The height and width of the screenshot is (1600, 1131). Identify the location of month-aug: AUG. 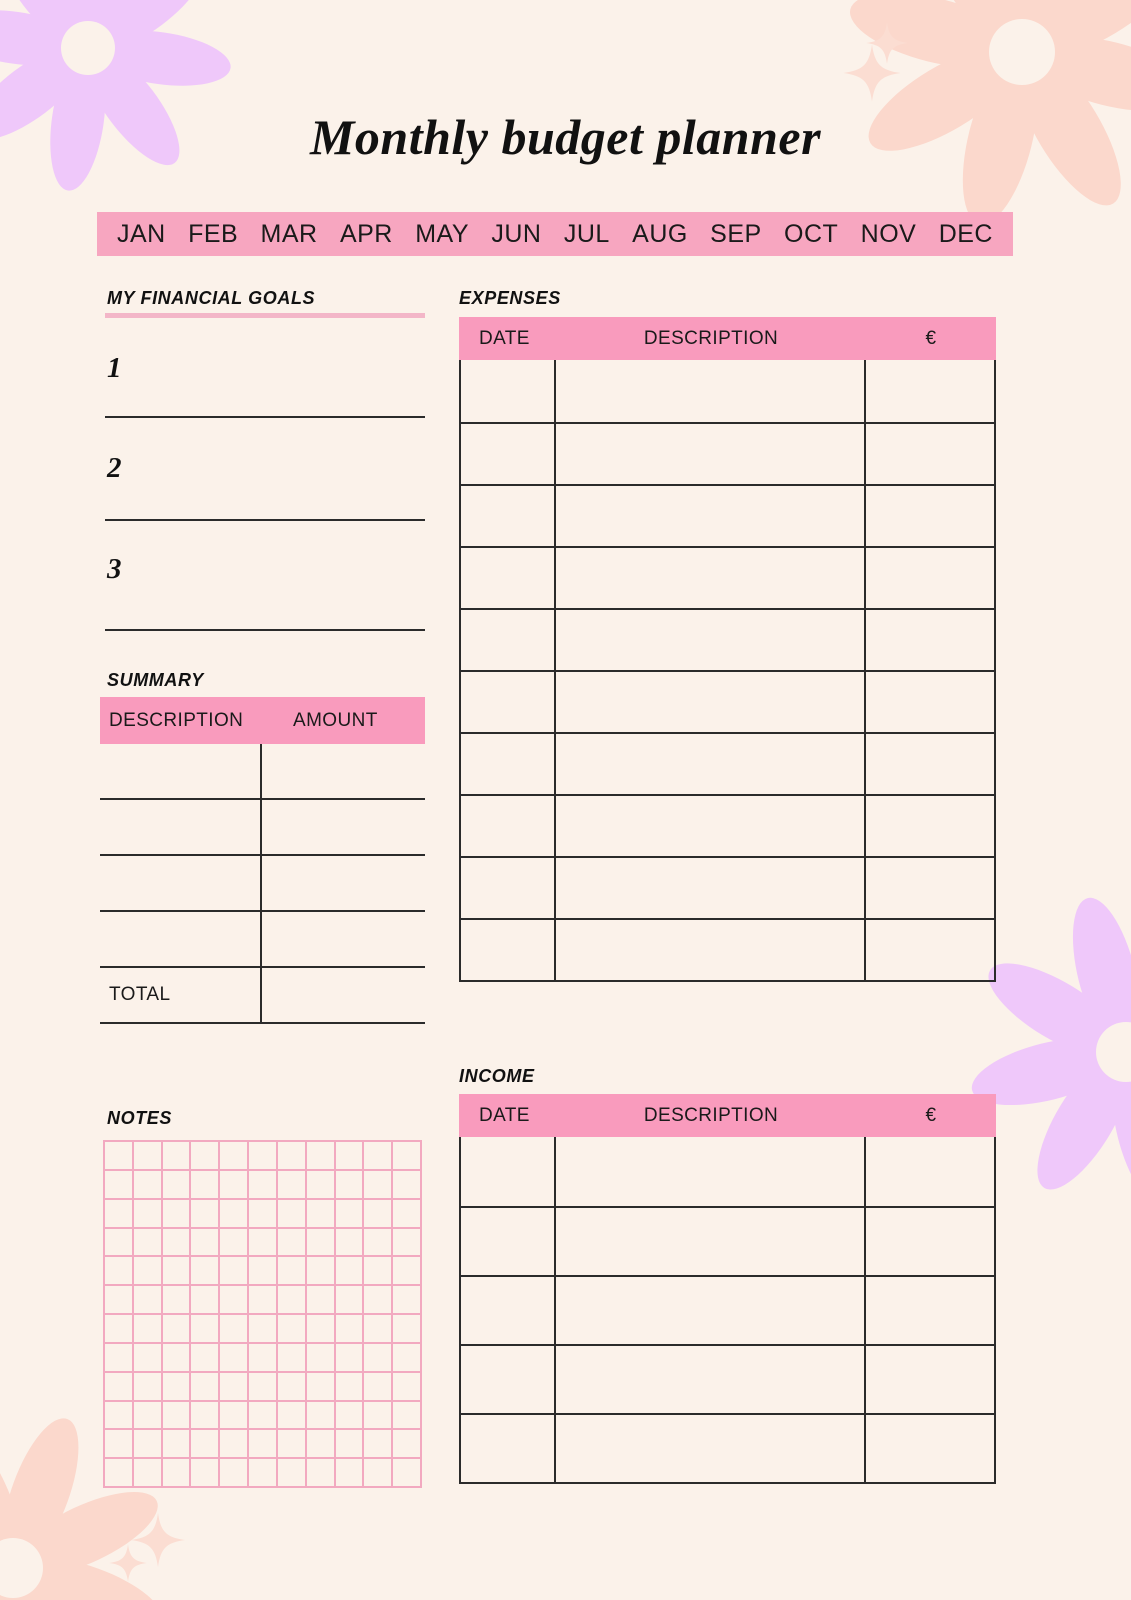
(660, 233).